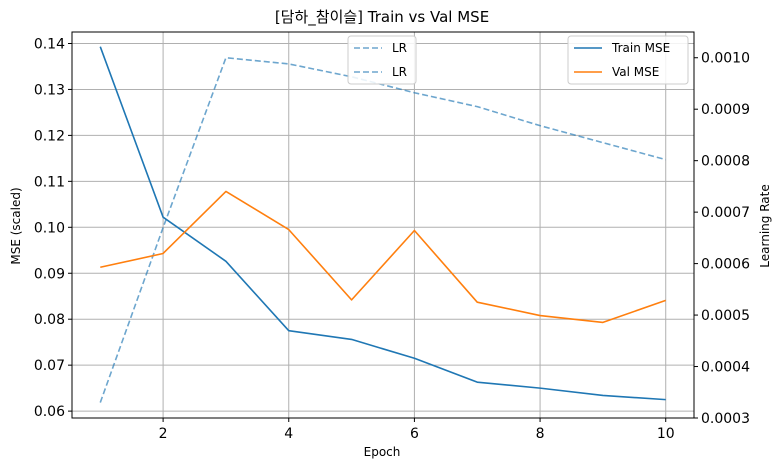  What do you see at coordinates (725, 265) in the screenshot?
I see `y2-tick-label: 0.0006` at bounding box center [725, 265].